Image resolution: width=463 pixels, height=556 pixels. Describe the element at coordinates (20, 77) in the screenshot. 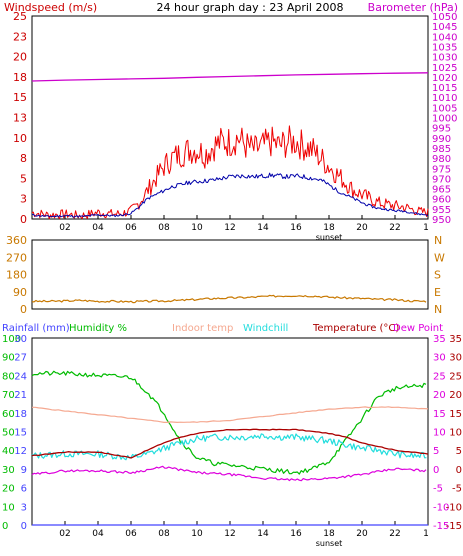

I see `wind-tick-label: 18` at that location.